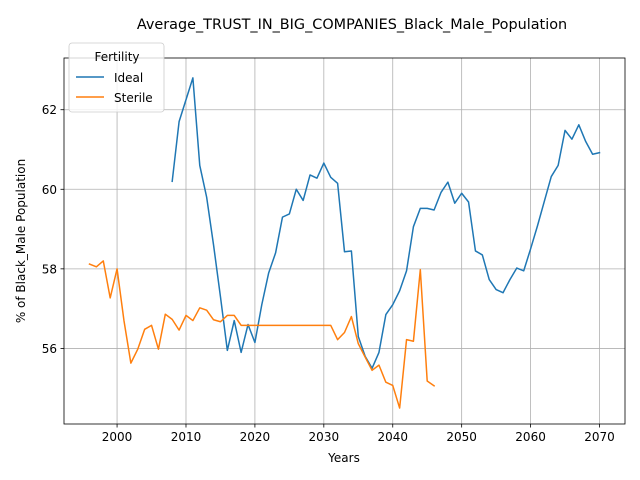 Image resolution: width=640 pixels, height=480 pixels. I want to click on x-tick-label: 2070, so click(599, 437).